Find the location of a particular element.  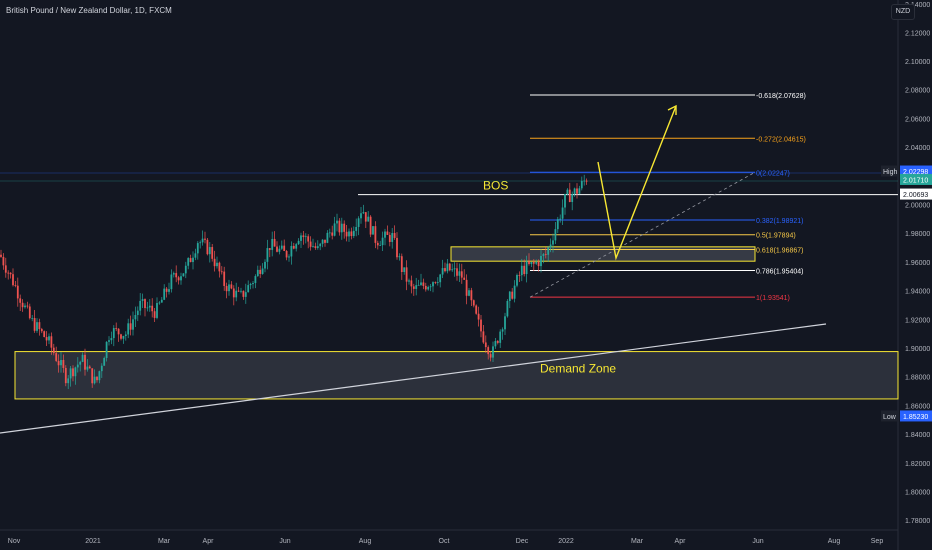

fib-level-label: 0.382(1.98921) is located at coordinates (779, 221).